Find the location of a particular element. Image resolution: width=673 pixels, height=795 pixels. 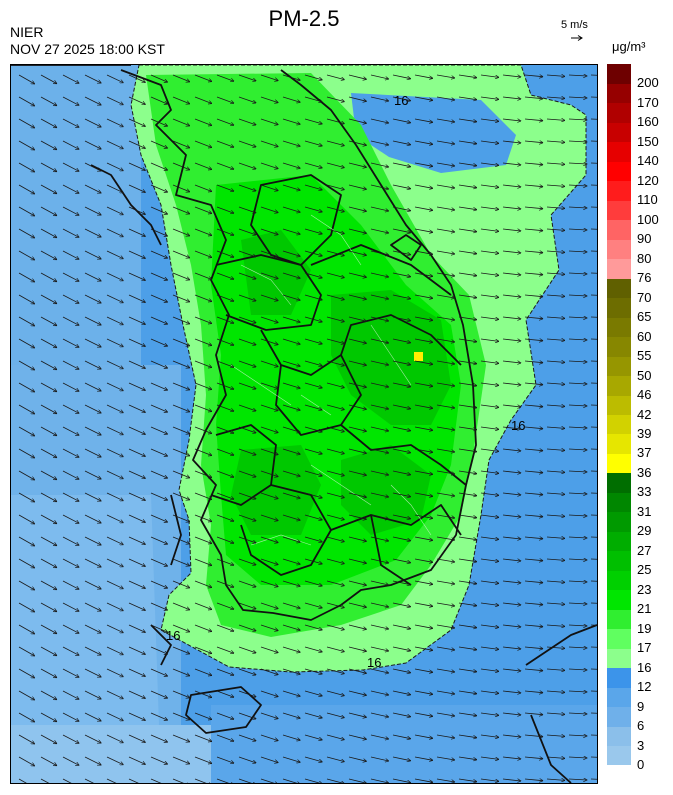

legend-tick-3: 3 is located at coordinates (641, 745).